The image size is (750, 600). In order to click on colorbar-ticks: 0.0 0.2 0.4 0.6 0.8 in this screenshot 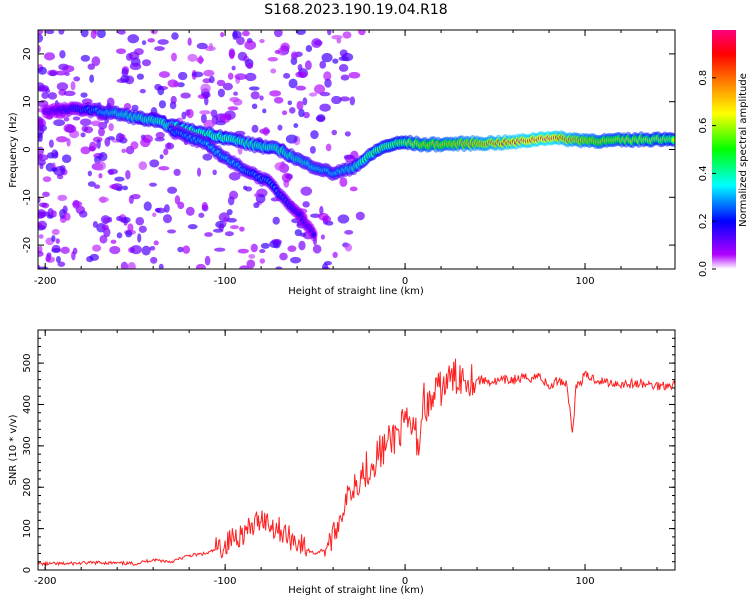, I will do `click(707, 173)`.